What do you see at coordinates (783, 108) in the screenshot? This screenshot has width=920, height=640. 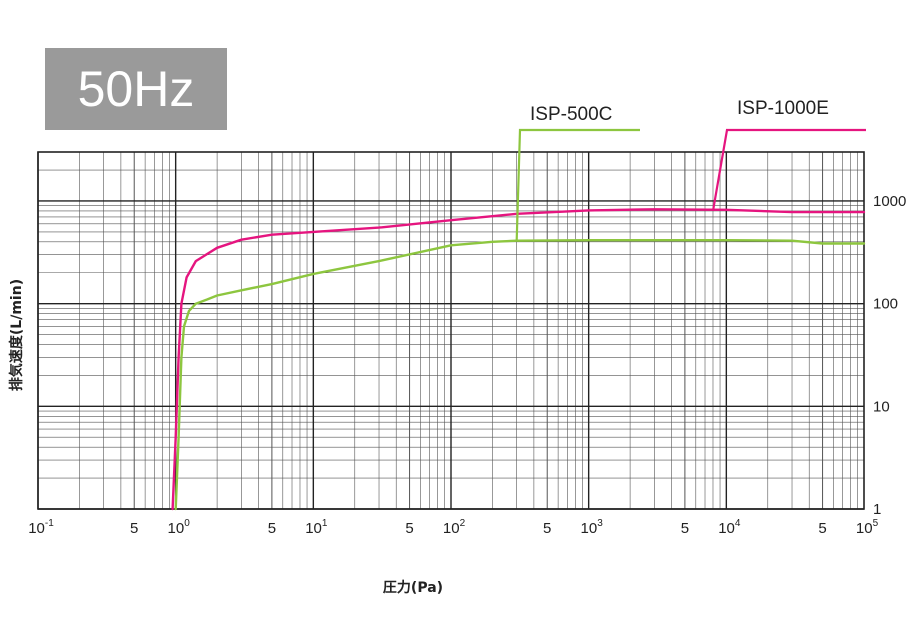 I see `legend-label-isp-1000e: ISP-1000E` at bounding box center [783, 108].